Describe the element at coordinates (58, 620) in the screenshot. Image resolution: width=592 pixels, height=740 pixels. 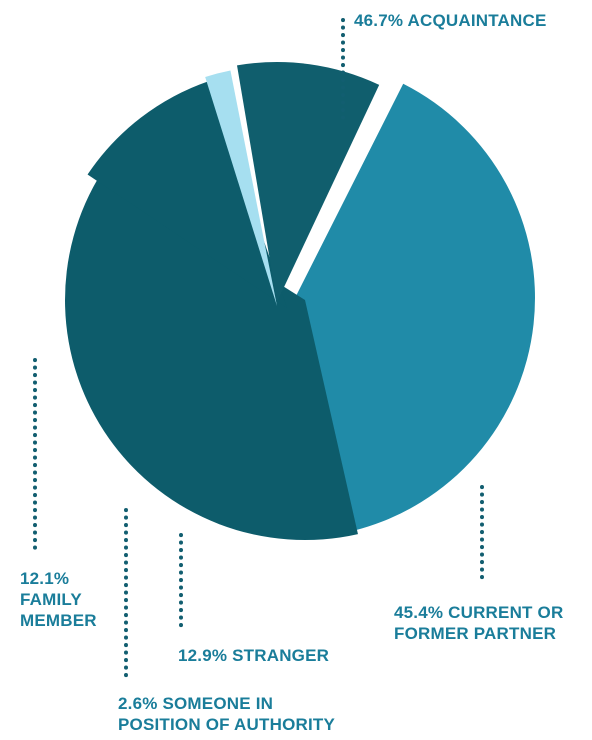
I see `label-family-line-3: MEMBER` at that location.